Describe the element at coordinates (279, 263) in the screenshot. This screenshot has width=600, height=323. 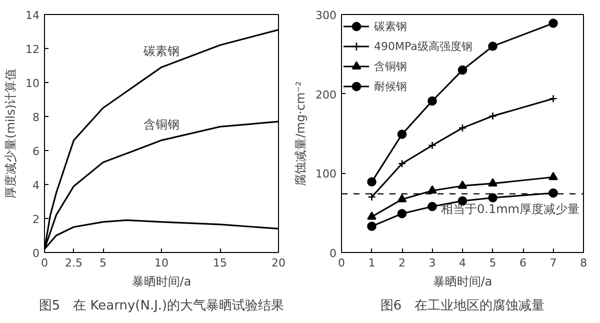
I see `x-tick-label: 20` at that location.